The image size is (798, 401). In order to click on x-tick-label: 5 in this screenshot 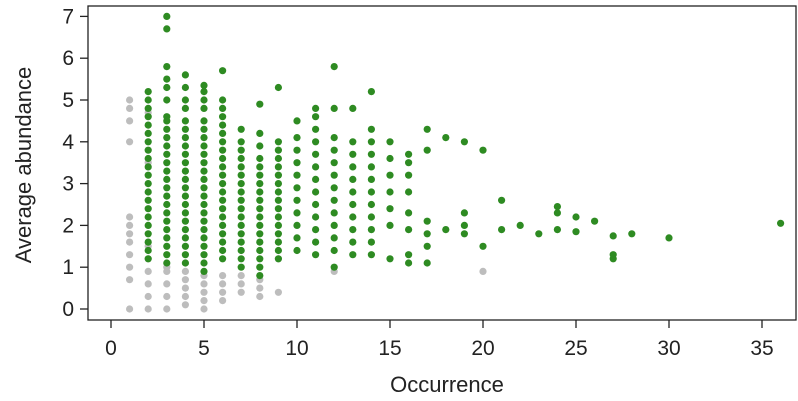, I will do `click(204, 348)`.